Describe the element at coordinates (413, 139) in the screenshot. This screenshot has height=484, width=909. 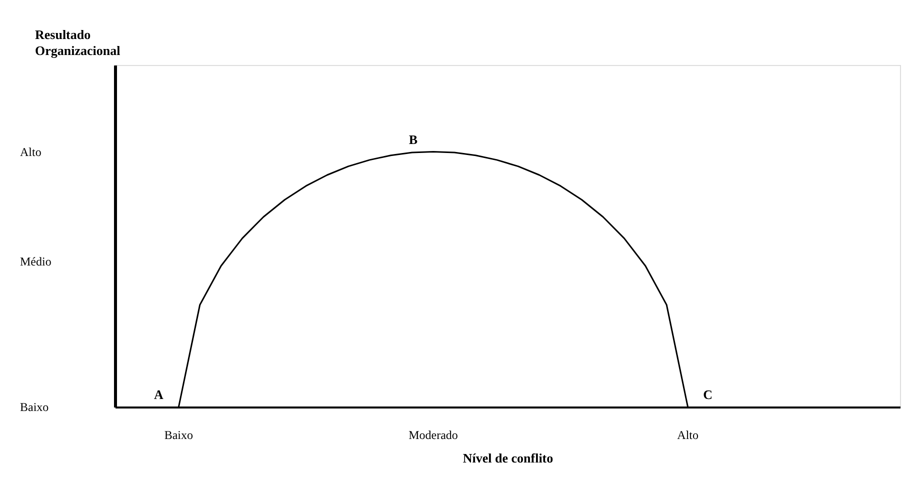
I see `annotation: B` at that location.